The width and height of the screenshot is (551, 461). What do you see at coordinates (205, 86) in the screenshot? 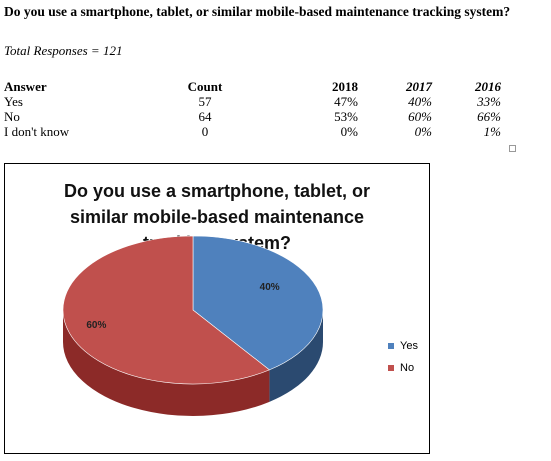
I see `header-count: Count` at bounding box center [205, 86].